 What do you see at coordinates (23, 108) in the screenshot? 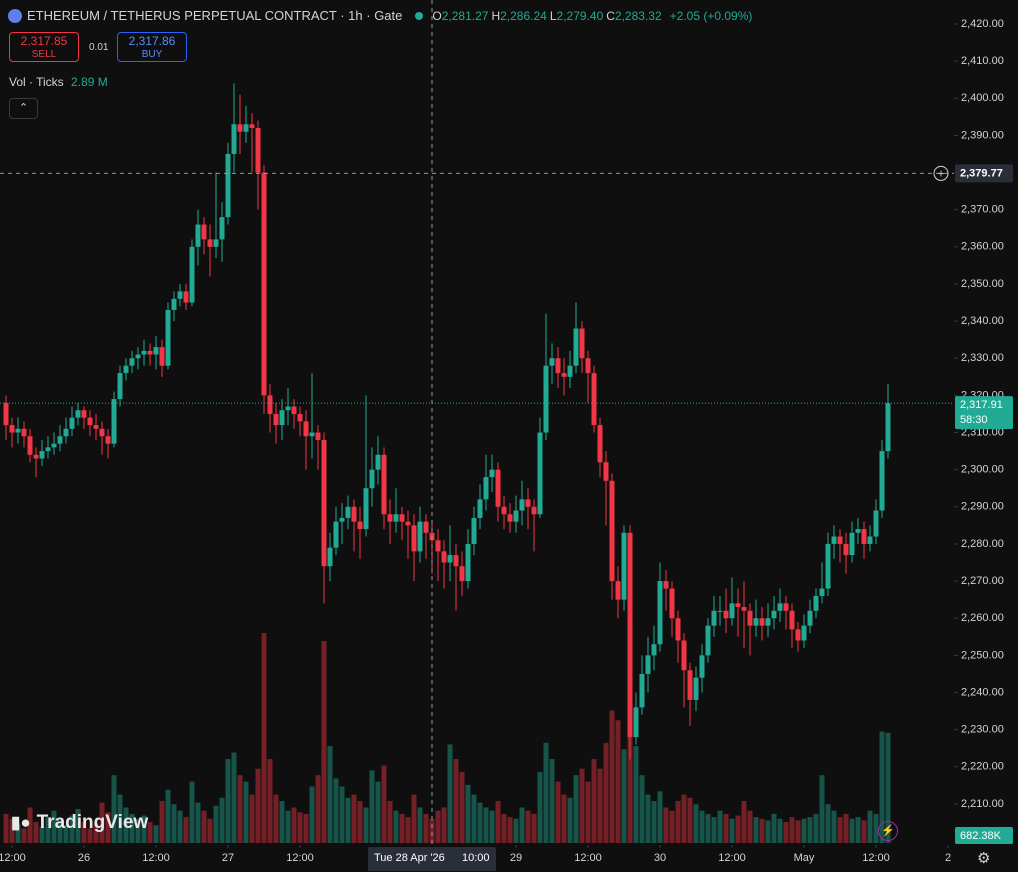
I see `collapse-button: ⌃` at bounding box center [23, 108].